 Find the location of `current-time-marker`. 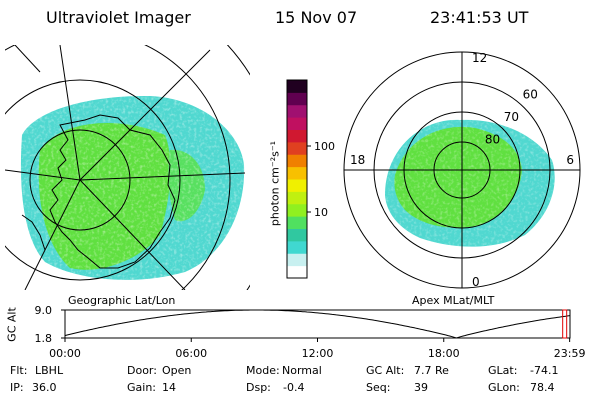

current-time-marker is located at coordinates (565, 324).